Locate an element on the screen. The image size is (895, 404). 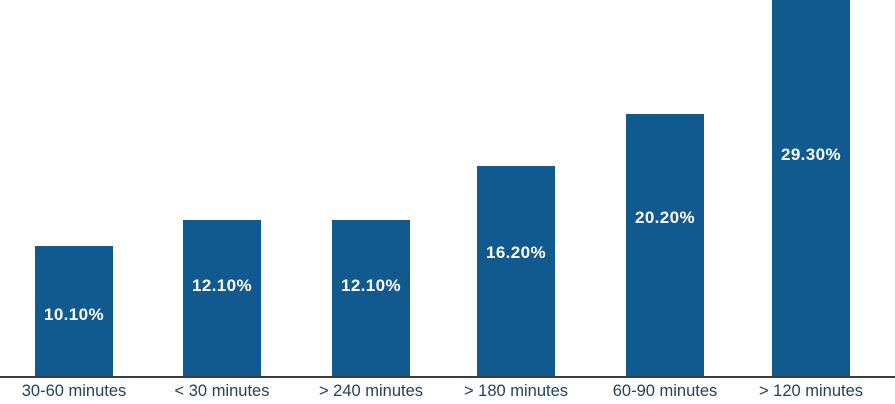
category-label: < 30 minutes is located at coordinates (222, 391).